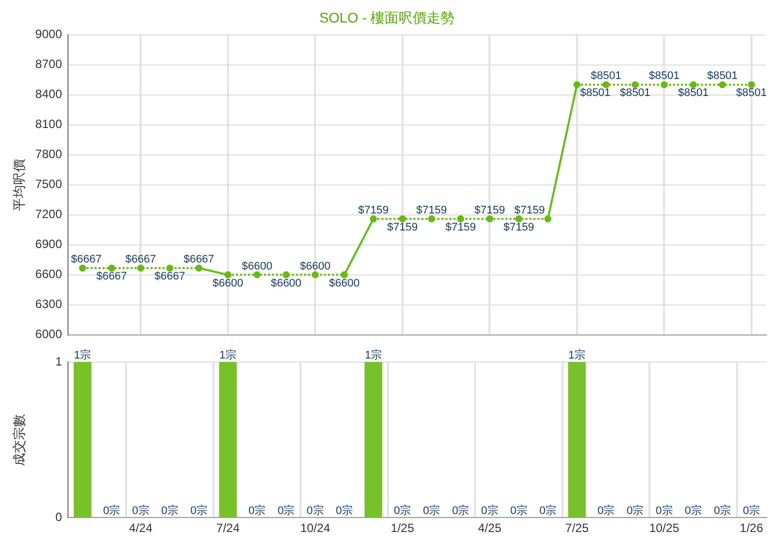 The height and width of the screenshot is (550, 780). What do you see at coordinates (490, 528) in the screenshot?
I see `x-tick-label: 4/25` at bounding box center [490, 528].